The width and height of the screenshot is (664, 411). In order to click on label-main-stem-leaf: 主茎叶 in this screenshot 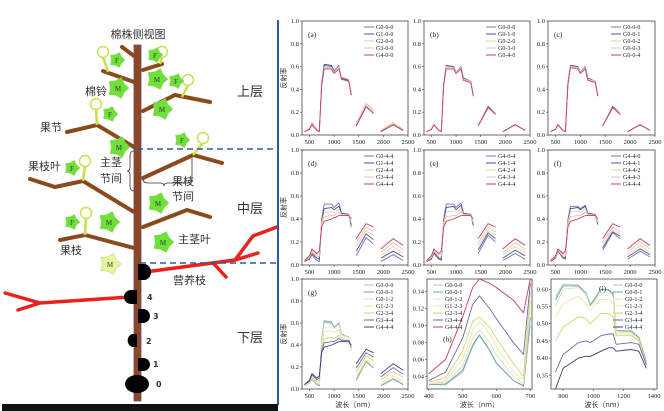, I will do `click(194, 239)`.